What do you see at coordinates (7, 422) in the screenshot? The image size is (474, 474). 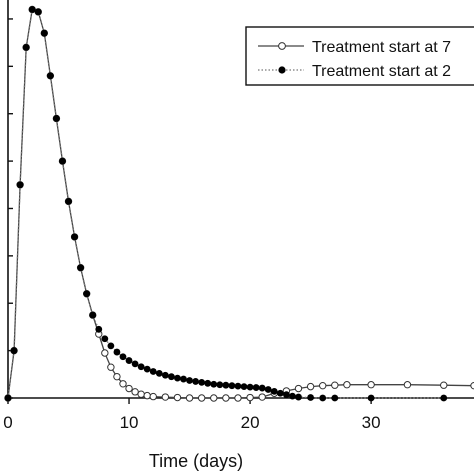 I see `x-tick-label: 0` at bounding box center [7, 422].